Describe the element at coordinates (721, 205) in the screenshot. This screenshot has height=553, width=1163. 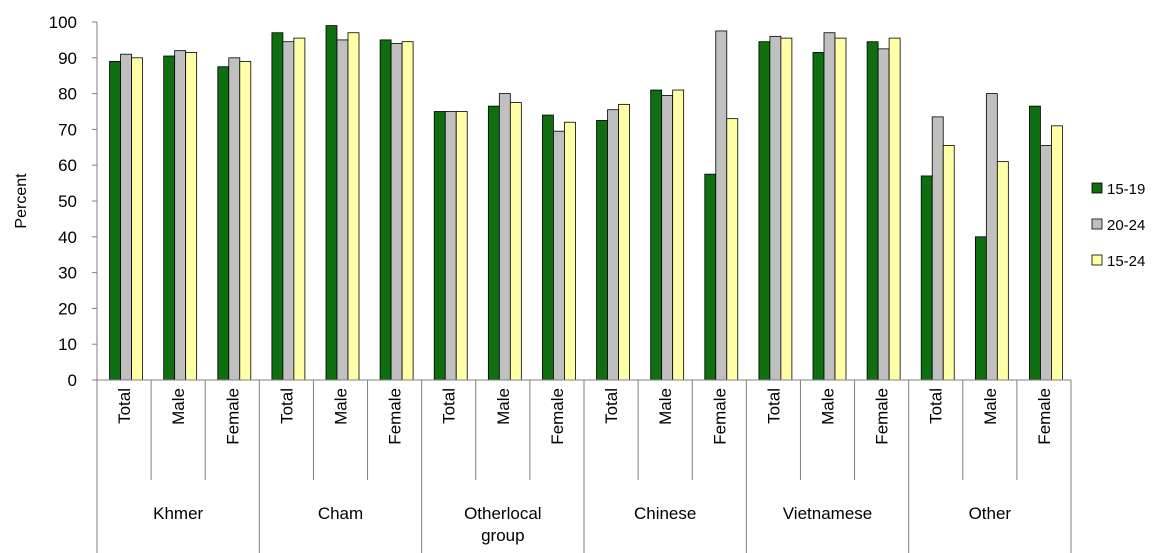
I see `bar-20-24-chinese-female` at that location.